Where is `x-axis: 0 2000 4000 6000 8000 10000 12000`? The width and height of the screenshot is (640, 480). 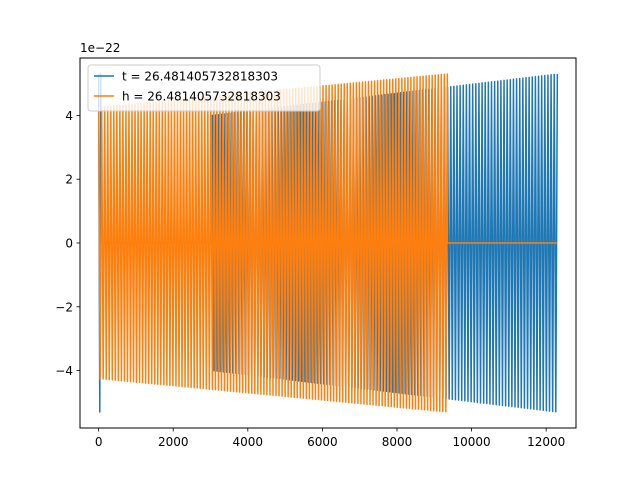
x-axis: 0 2000 4000 6000 8000 10000 12000 is located at coordinates (330, 438).